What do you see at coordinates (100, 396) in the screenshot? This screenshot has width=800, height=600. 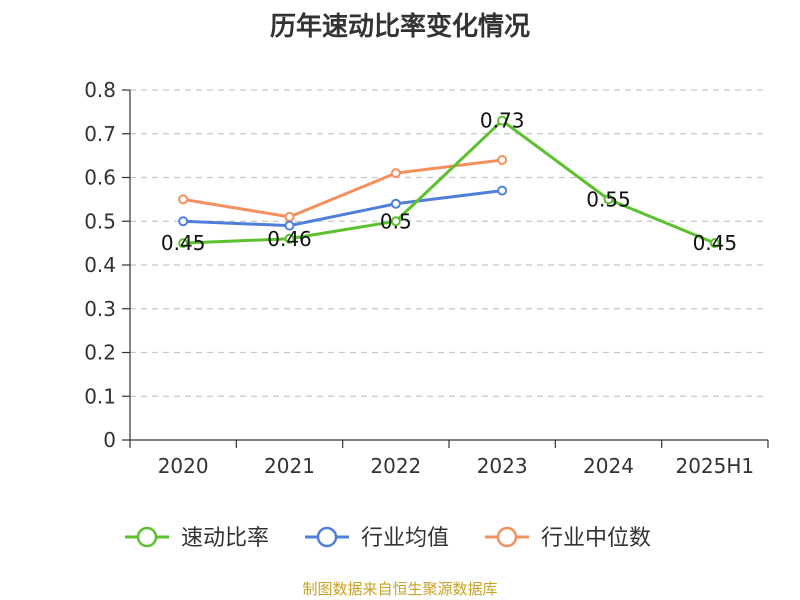 I see `y-tick-label: 0.1` at bounding box center [100, 396].